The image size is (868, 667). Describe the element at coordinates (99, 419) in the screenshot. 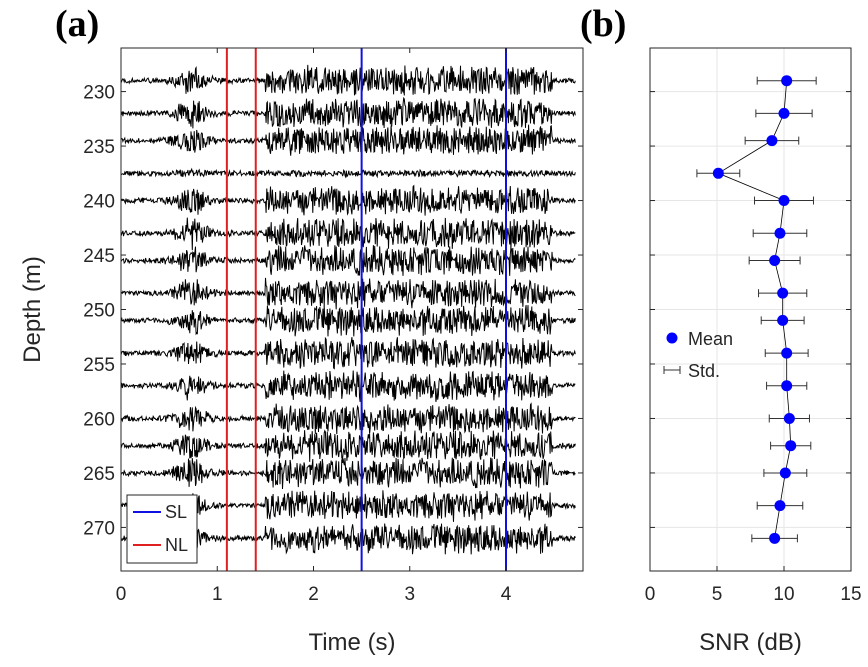

I see `ytick-label: 260` at that location.